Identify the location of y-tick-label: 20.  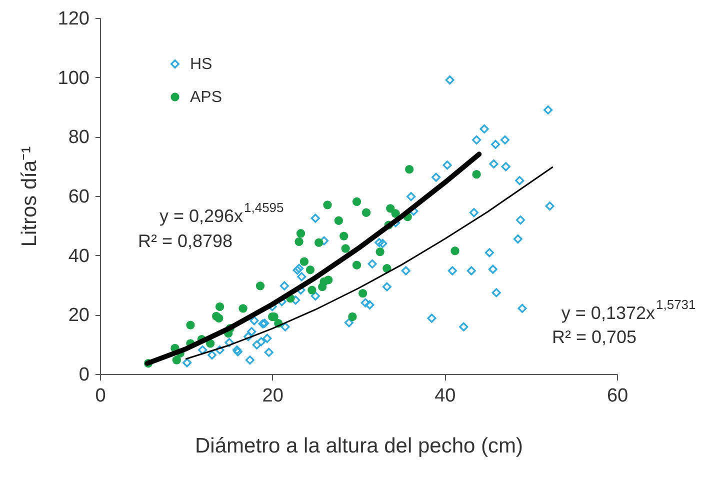
(79, 315).